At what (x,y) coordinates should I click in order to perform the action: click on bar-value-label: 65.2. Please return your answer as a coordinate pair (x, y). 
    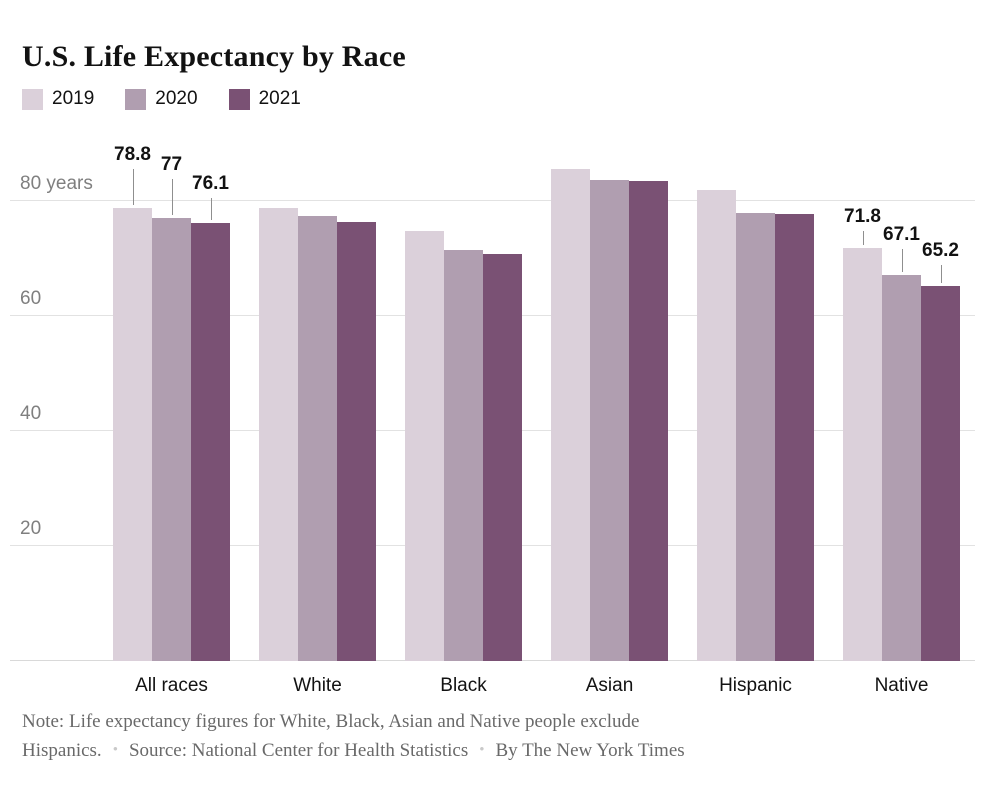
    Looking at the image, I should click on (940, 251).